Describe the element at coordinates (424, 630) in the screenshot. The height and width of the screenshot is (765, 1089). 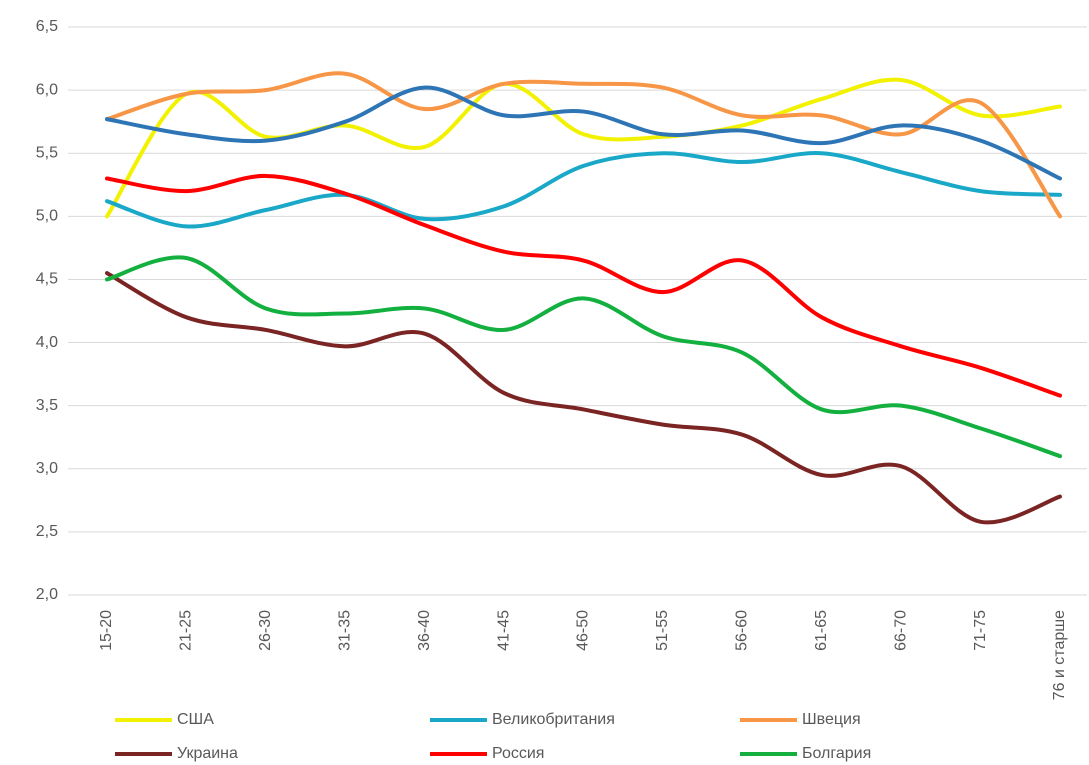
I see `x-tick-label: 36-40` at that location.